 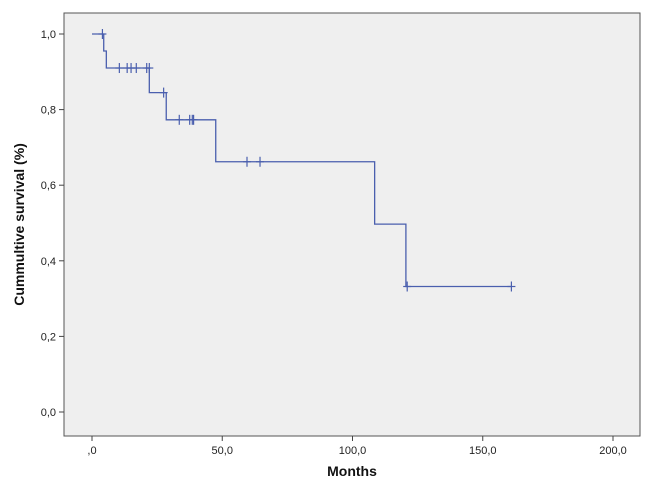 I want to click on x-tick-label: 200,0, so click(x=613, y=451).